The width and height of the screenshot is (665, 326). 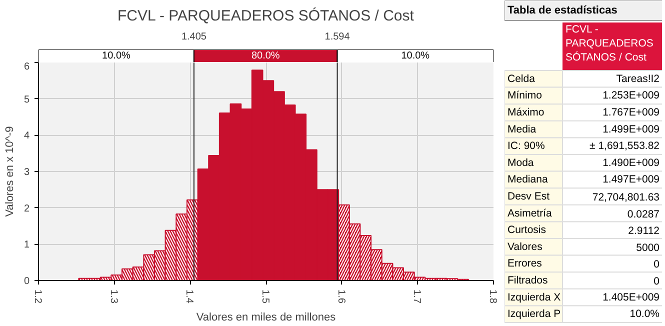 I want to click on category-label: Errores, so click(x=525, y=264).